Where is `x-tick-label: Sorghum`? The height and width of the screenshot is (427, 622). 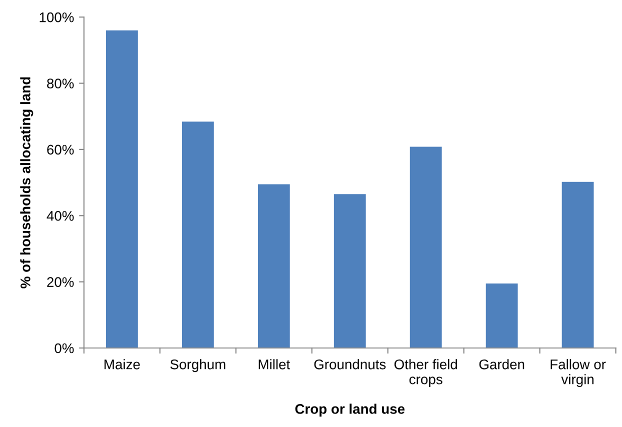
x-tick-label: Sorghum is located at coordinates (198, 365).